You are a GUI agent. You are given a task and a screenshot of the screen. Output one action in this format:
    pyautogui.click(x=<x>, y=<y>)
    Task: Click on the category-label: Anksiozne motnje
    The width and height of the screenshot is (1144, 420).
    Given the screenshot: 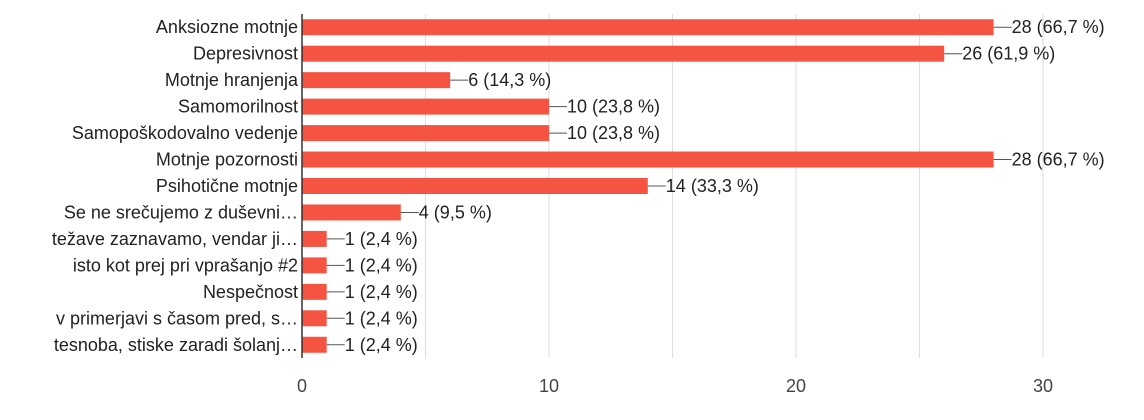 What is the action you would take?
    pyautogui.click(x=227, y=27)
    